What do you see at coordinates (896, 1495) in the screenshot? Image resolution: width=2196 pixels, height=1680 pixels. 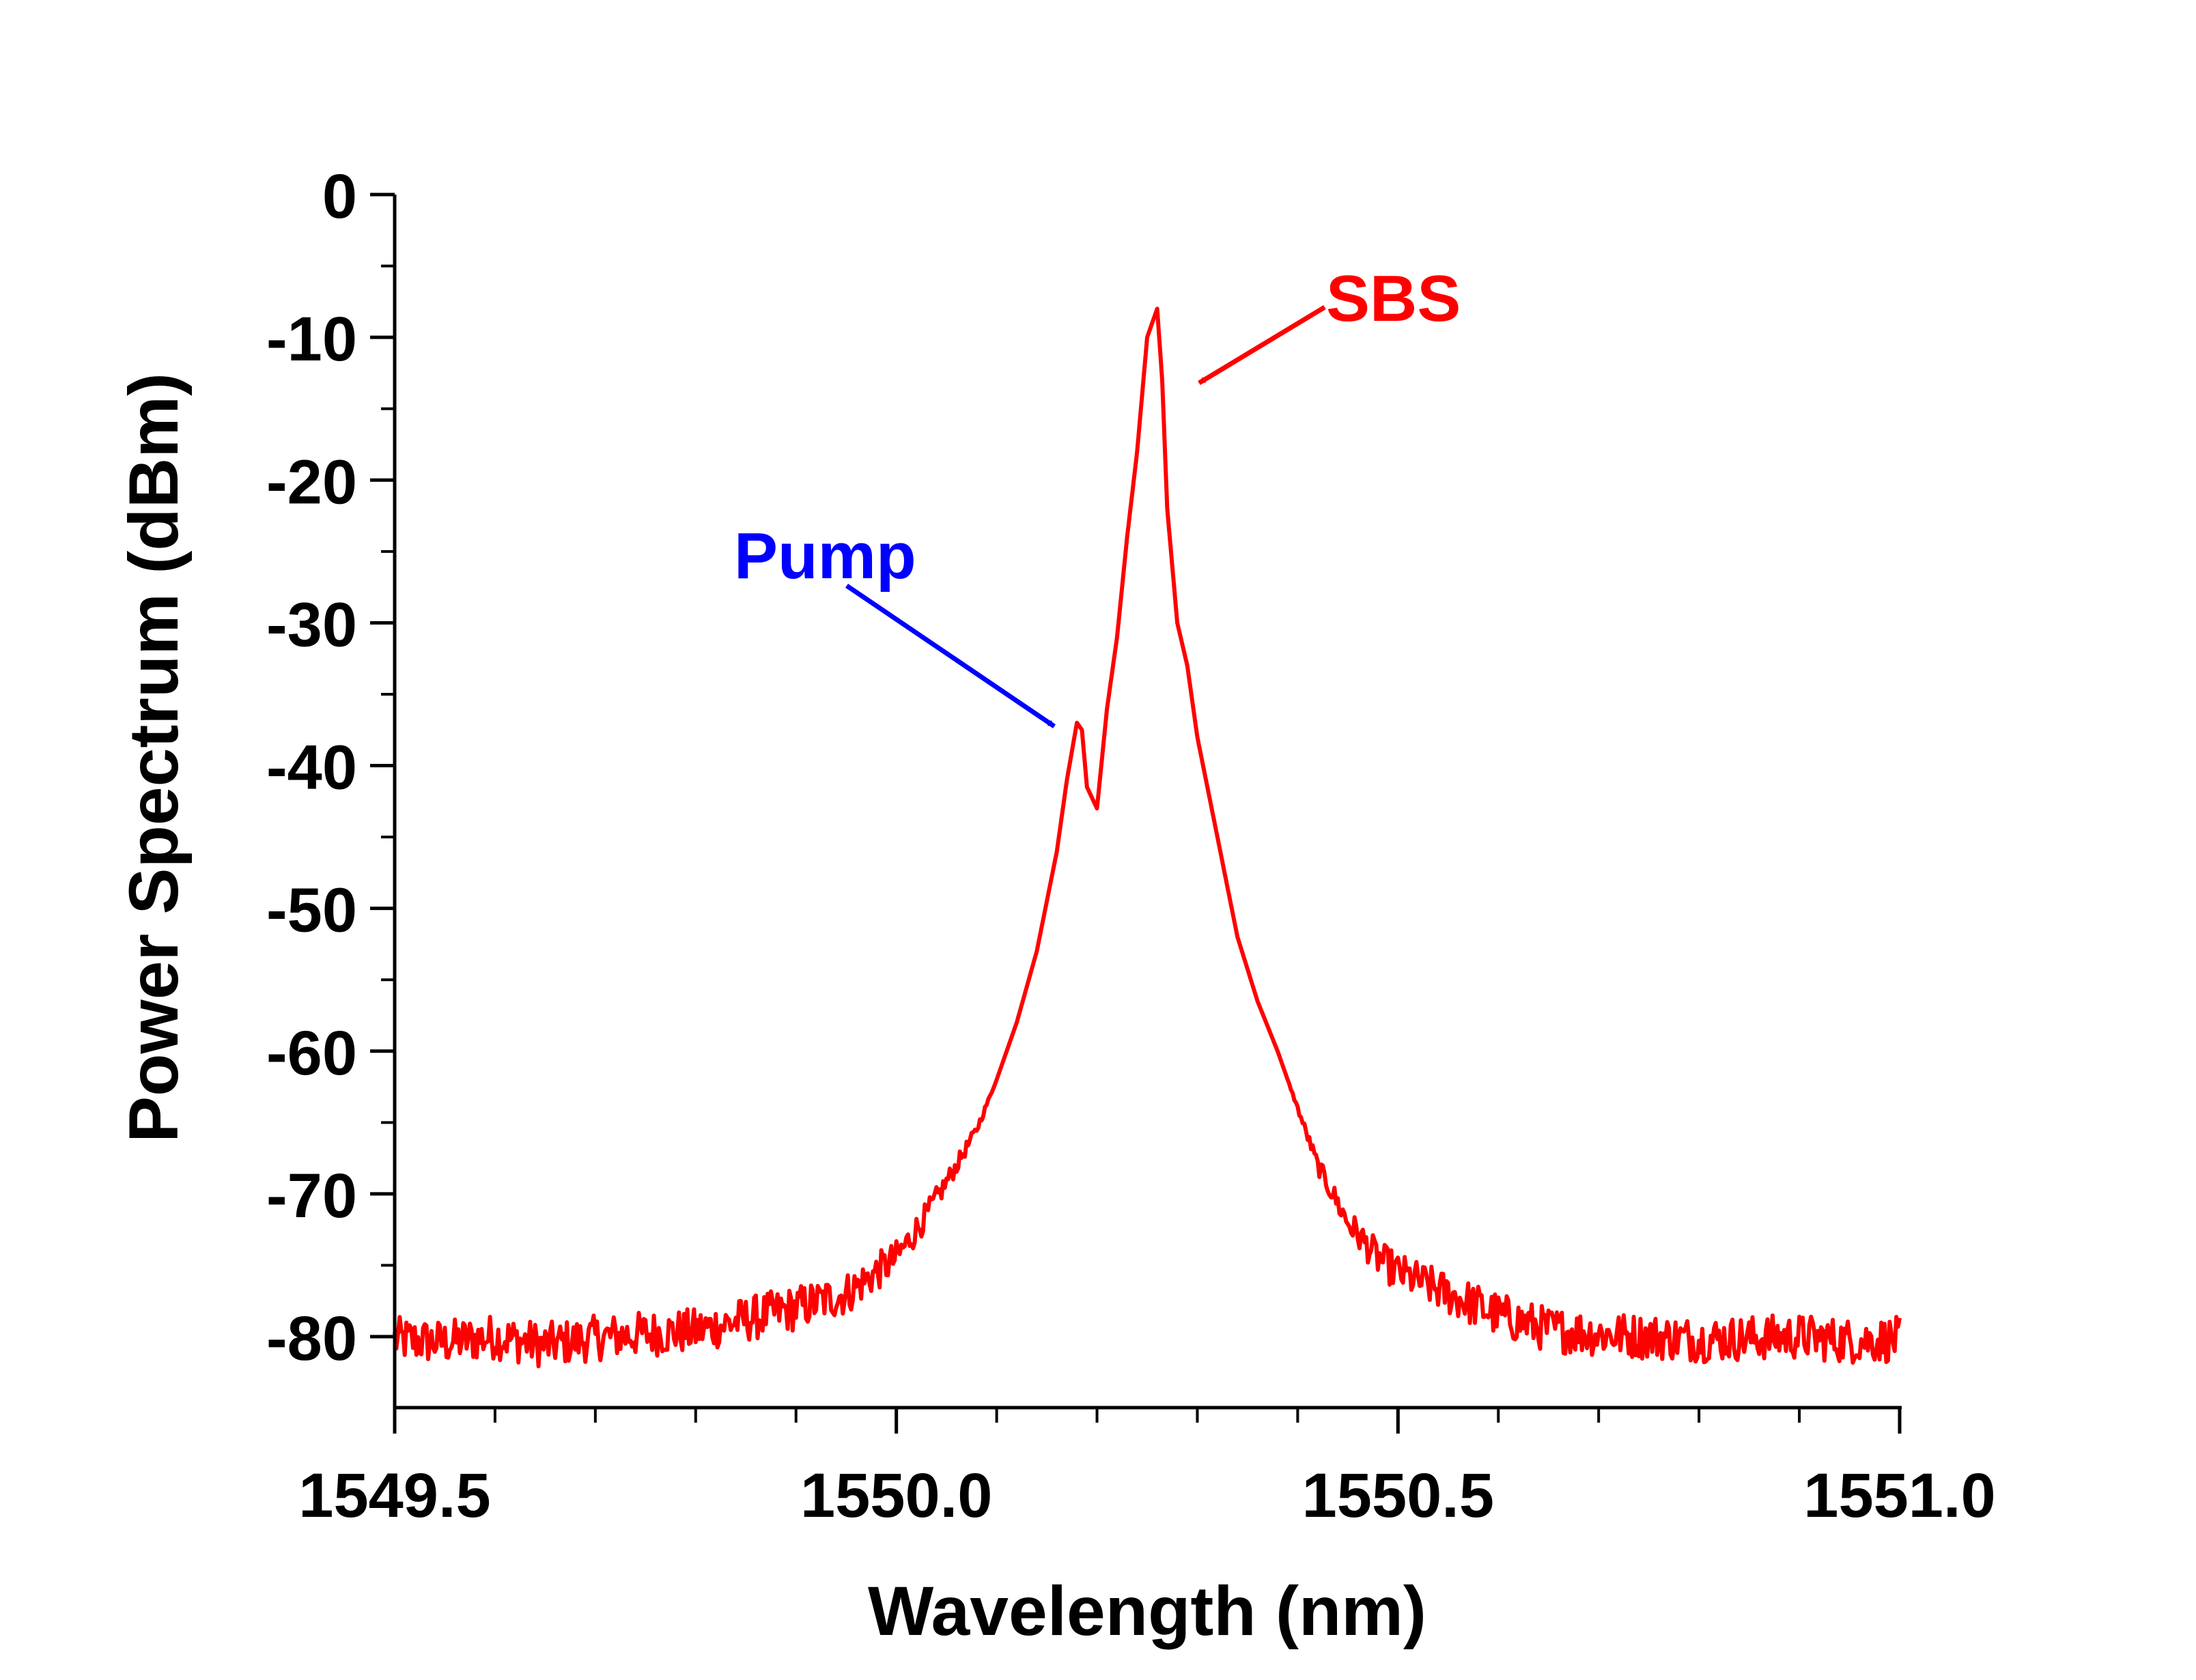 I see `x-tick-label: 1550.0` at bounding box center [896, 1495].